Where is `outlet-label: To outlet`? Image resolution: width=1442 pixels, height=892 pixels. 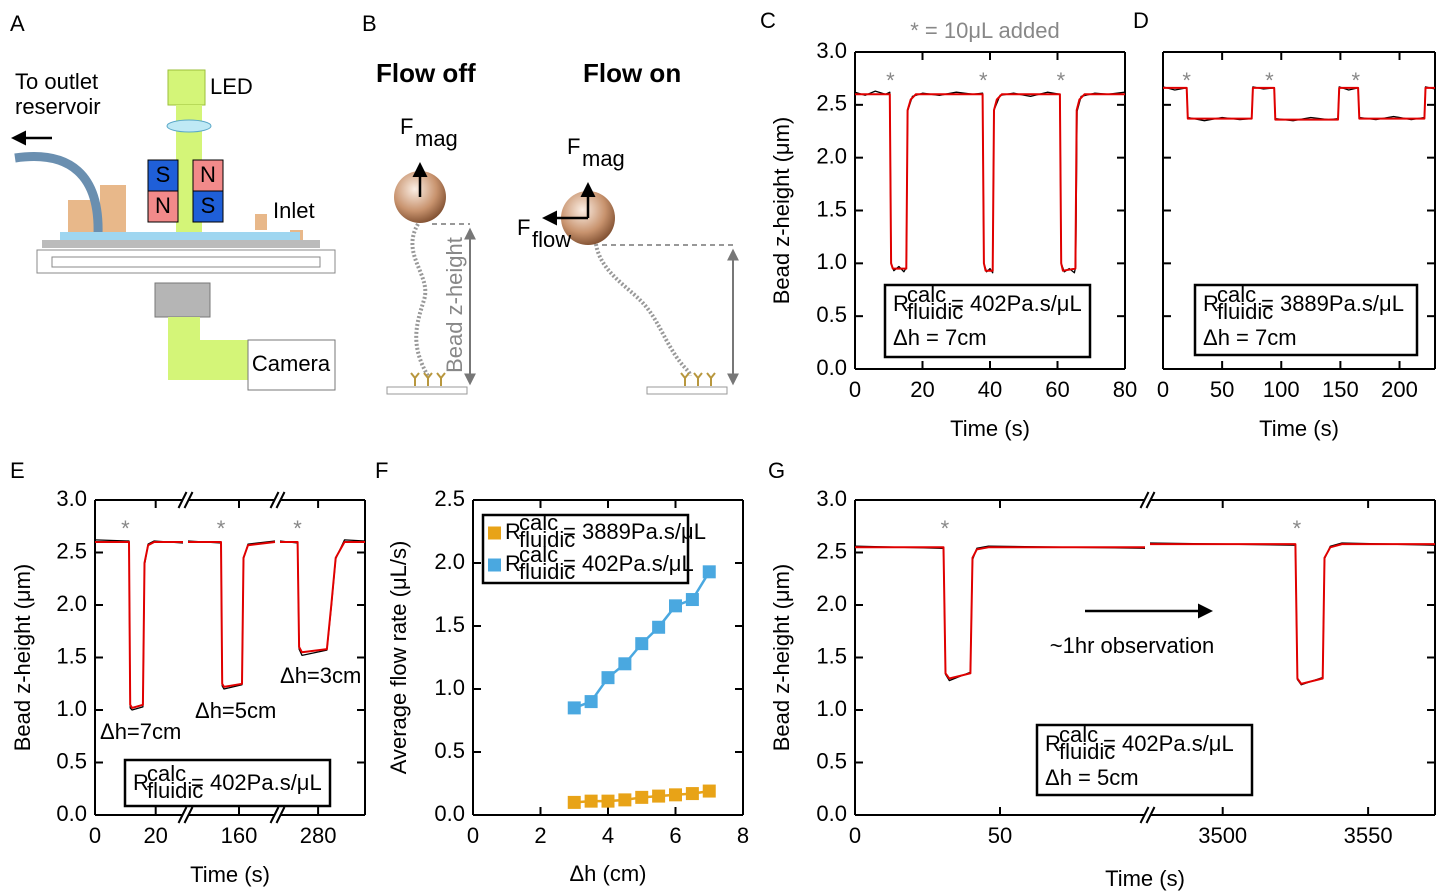 outlet-label: To outlet is located at coordinates (56, 81).